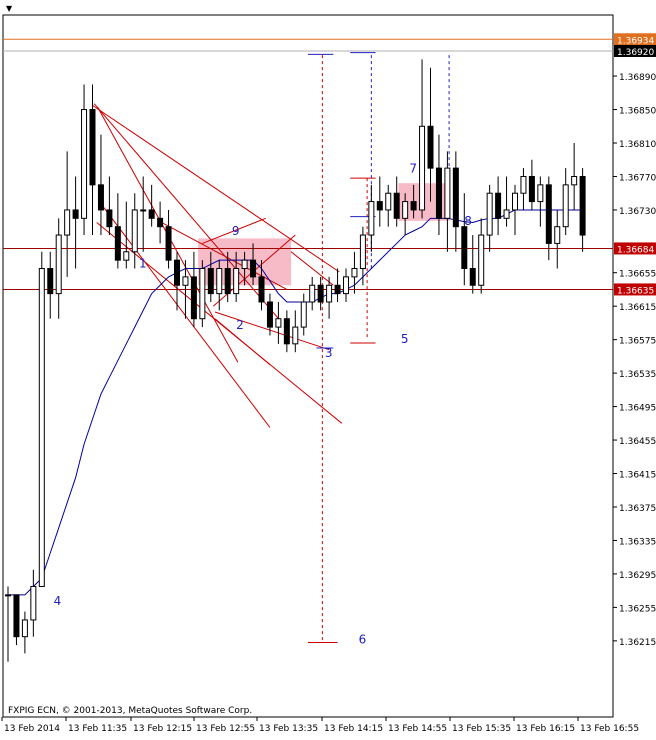  What do you see at coordinates (329, 353) in the screenshot?
I see `annotation-label: 3` at bounding box center [329, 353].